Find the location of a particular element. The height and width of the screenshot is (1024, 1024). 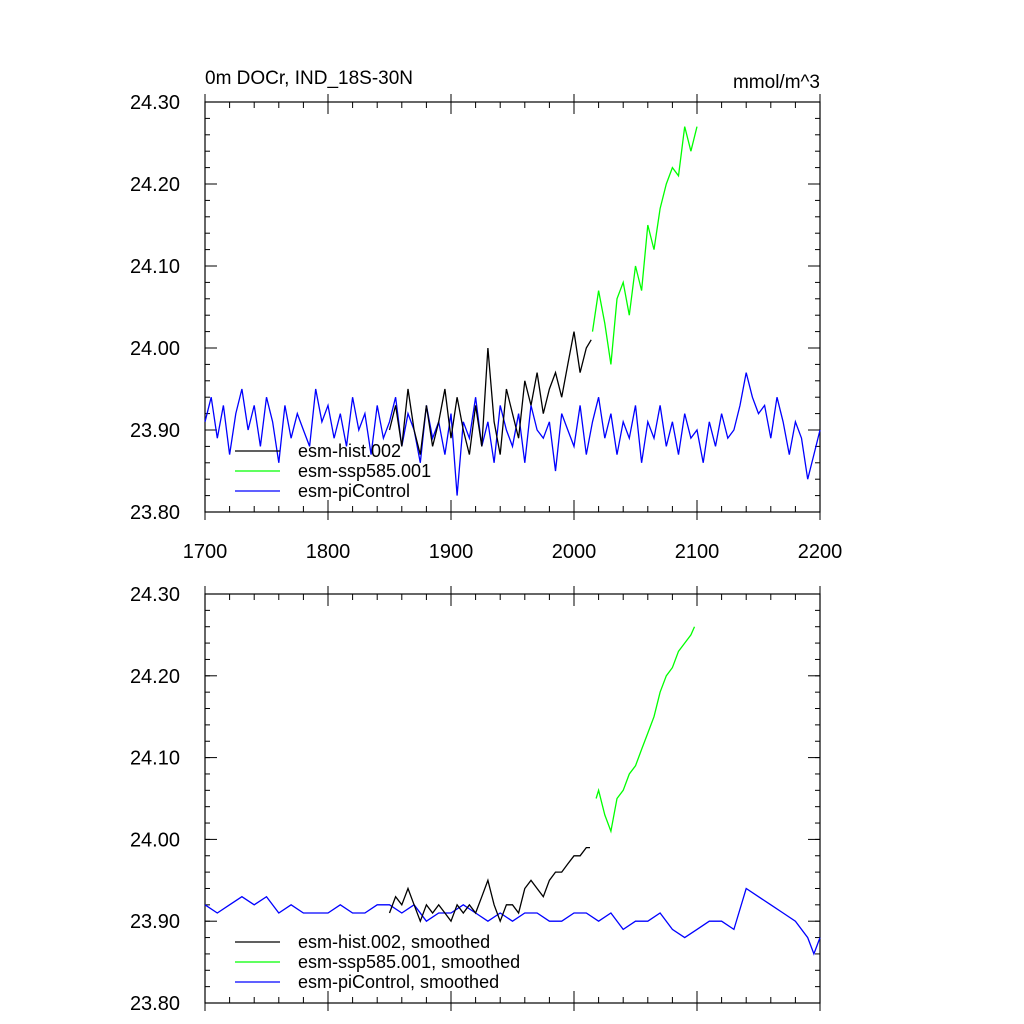

legend-label: esm-hist.002 is located at coordinates (349, 451).